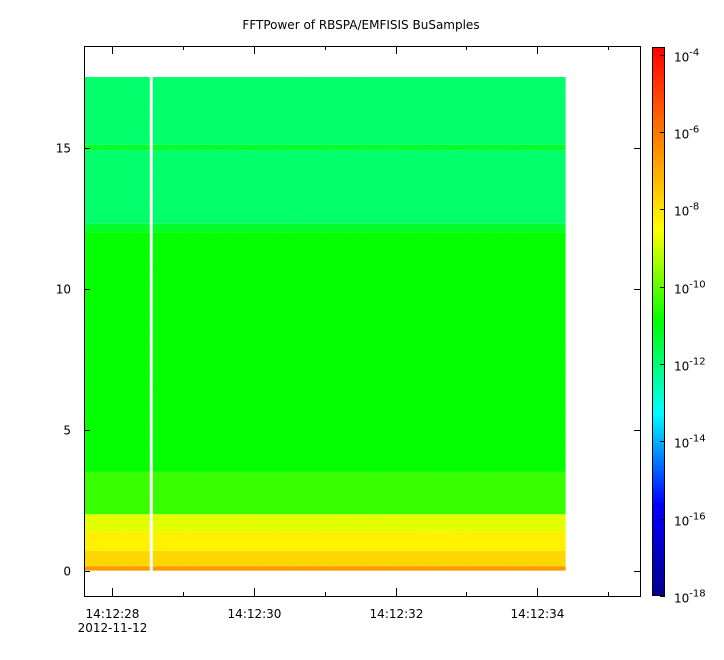 This screenshot has width=724, height=660. I want to click on colorbar-tick-label: 10⁻¹⁶, so click(690, 520).